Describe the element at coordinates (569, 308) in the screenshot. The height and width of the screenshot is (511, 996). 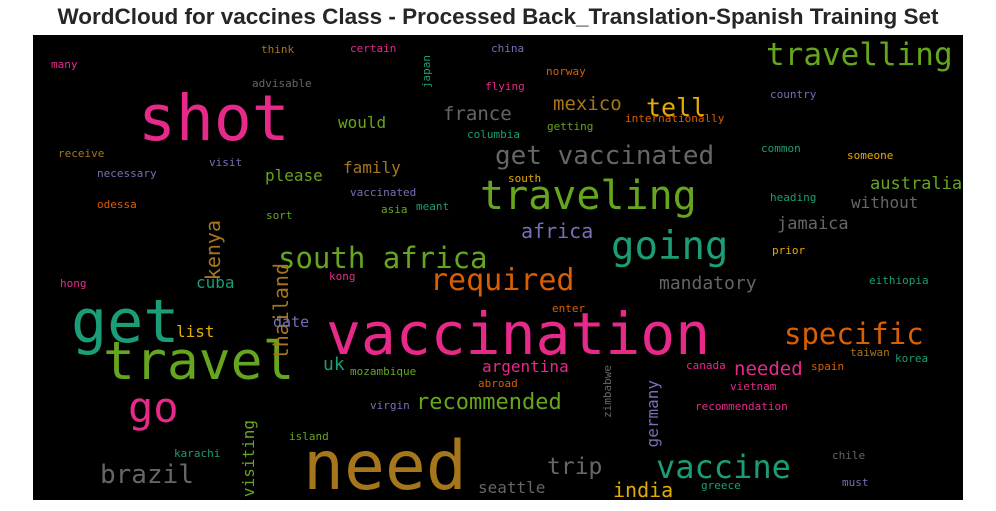
I see `word-enter: enter` at that location.